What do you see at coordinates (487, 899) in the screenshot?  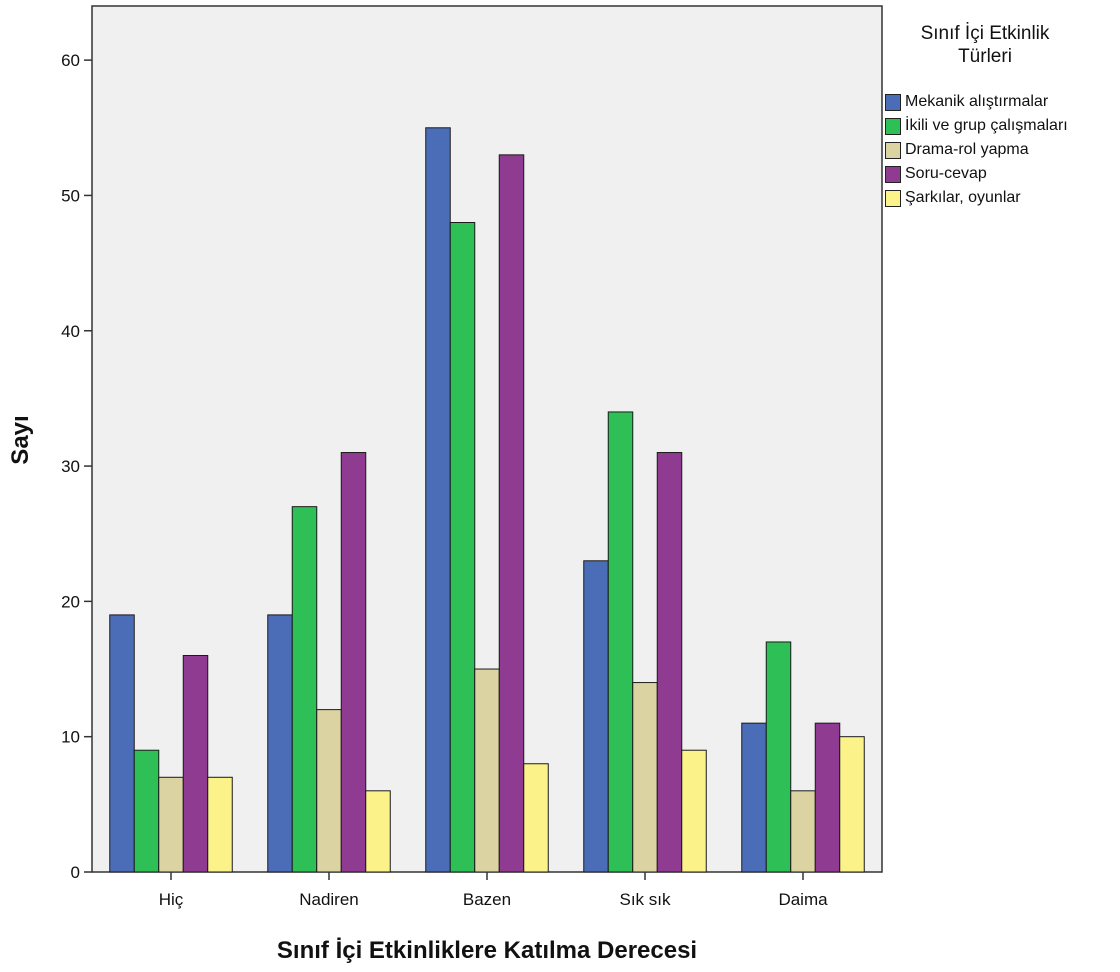 I see `x-tick-label: Bazen` at bounding box center [487, 899].